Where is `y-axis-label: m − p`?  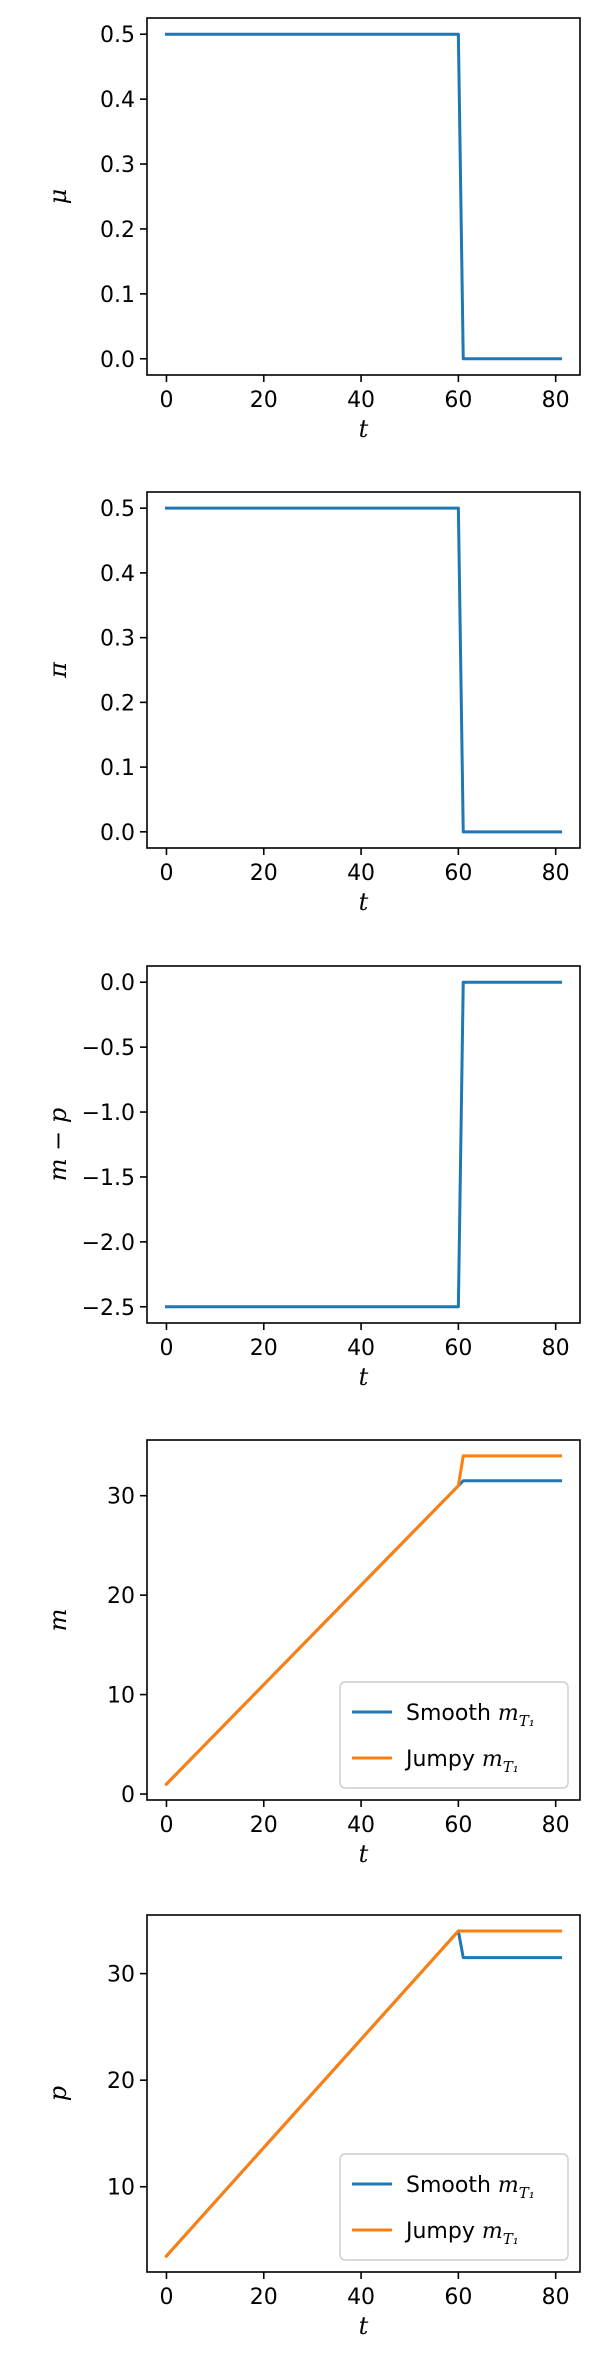 y-axis-label: m − p is located at coordinates (58, 1145).